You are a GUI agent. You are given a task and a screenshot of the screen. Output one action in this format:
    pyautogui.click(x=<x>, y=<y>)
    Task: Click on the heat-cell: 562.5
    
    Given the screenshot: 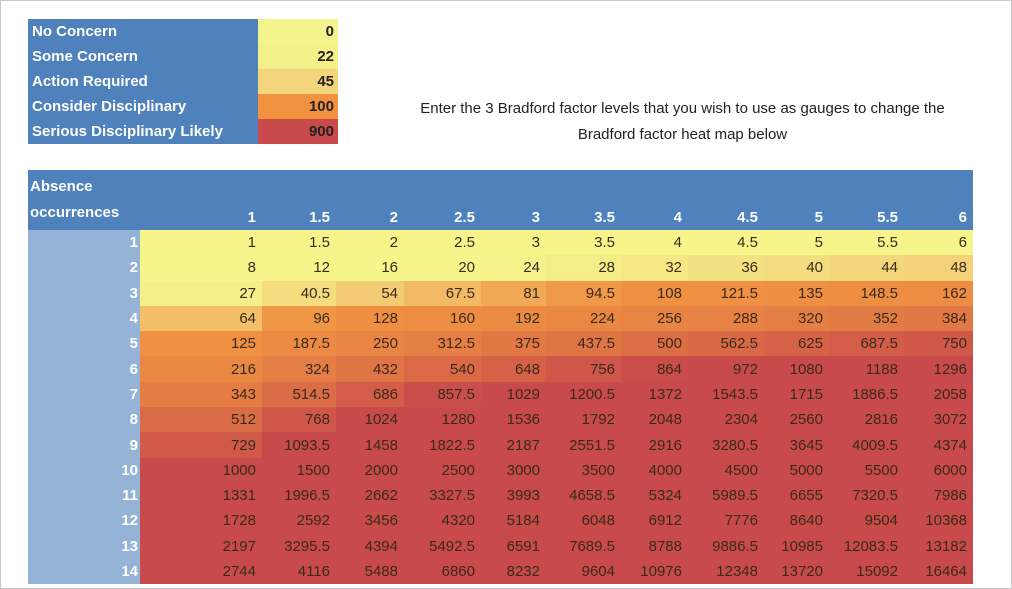 What is the action you would take?
    pyautogui.click(x=726, y=344)
    